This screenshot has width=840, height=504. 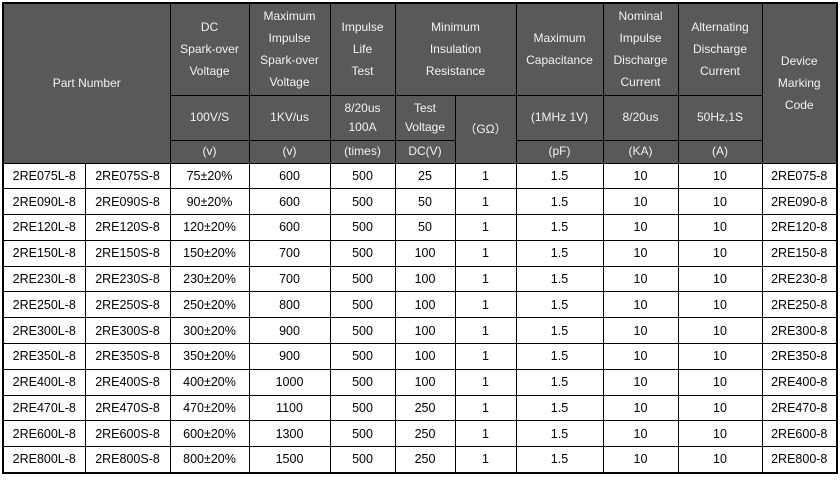 What do you see at coordinates (425, 176) in the screenshot?
I see `test-voltage-cell: 25` at bounding box center [425, 176].